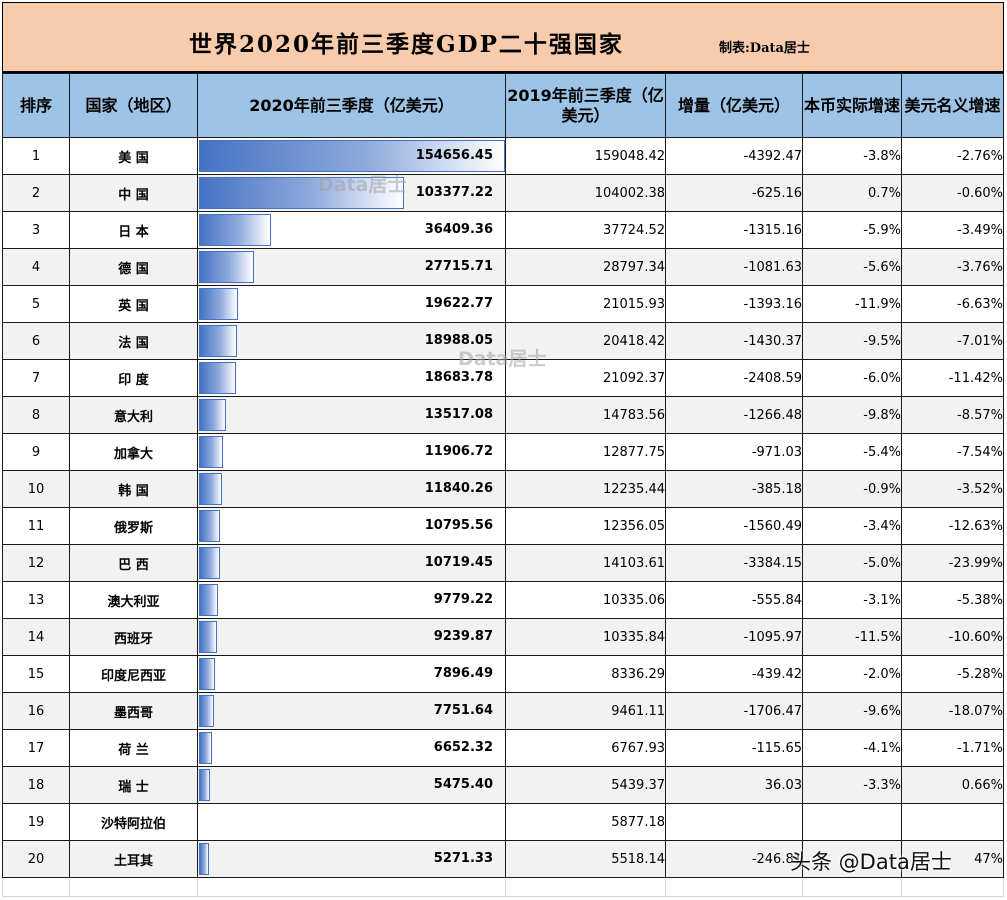 The height and width of the screenshot is (900, 1007). I want to click on increase-cell: -3384.15, so click(734, 563).